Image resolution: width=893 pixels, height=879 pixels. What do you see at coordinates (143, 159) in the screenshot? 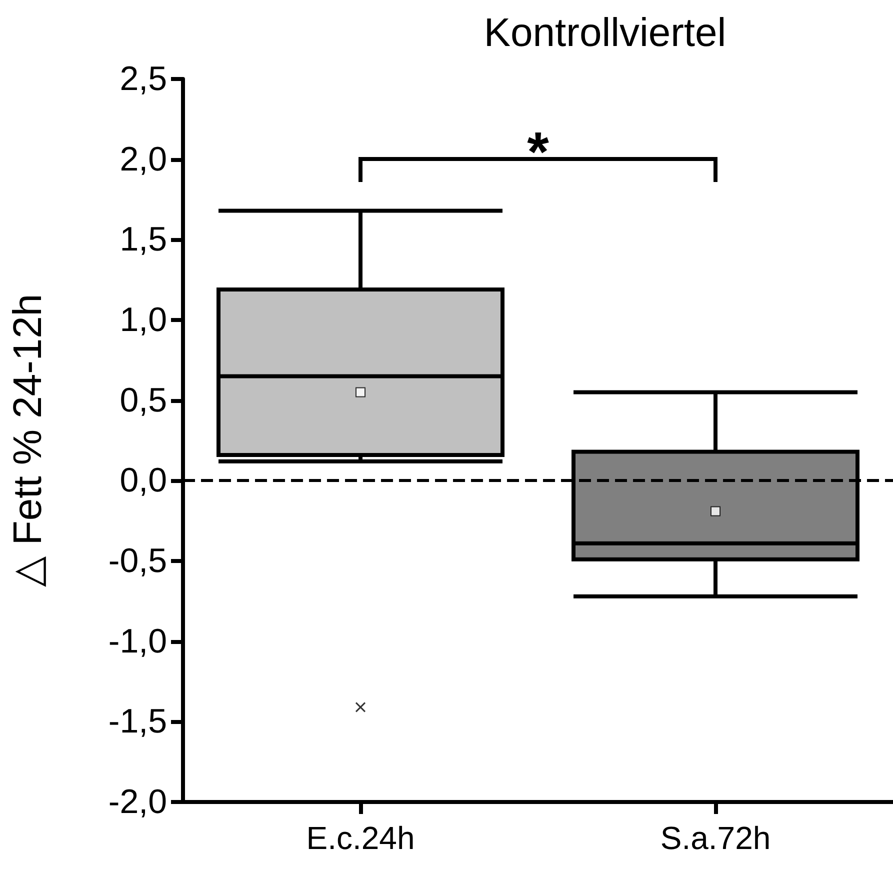
I see `y-tick-label: 2,0` at bounding box center [143, 159].